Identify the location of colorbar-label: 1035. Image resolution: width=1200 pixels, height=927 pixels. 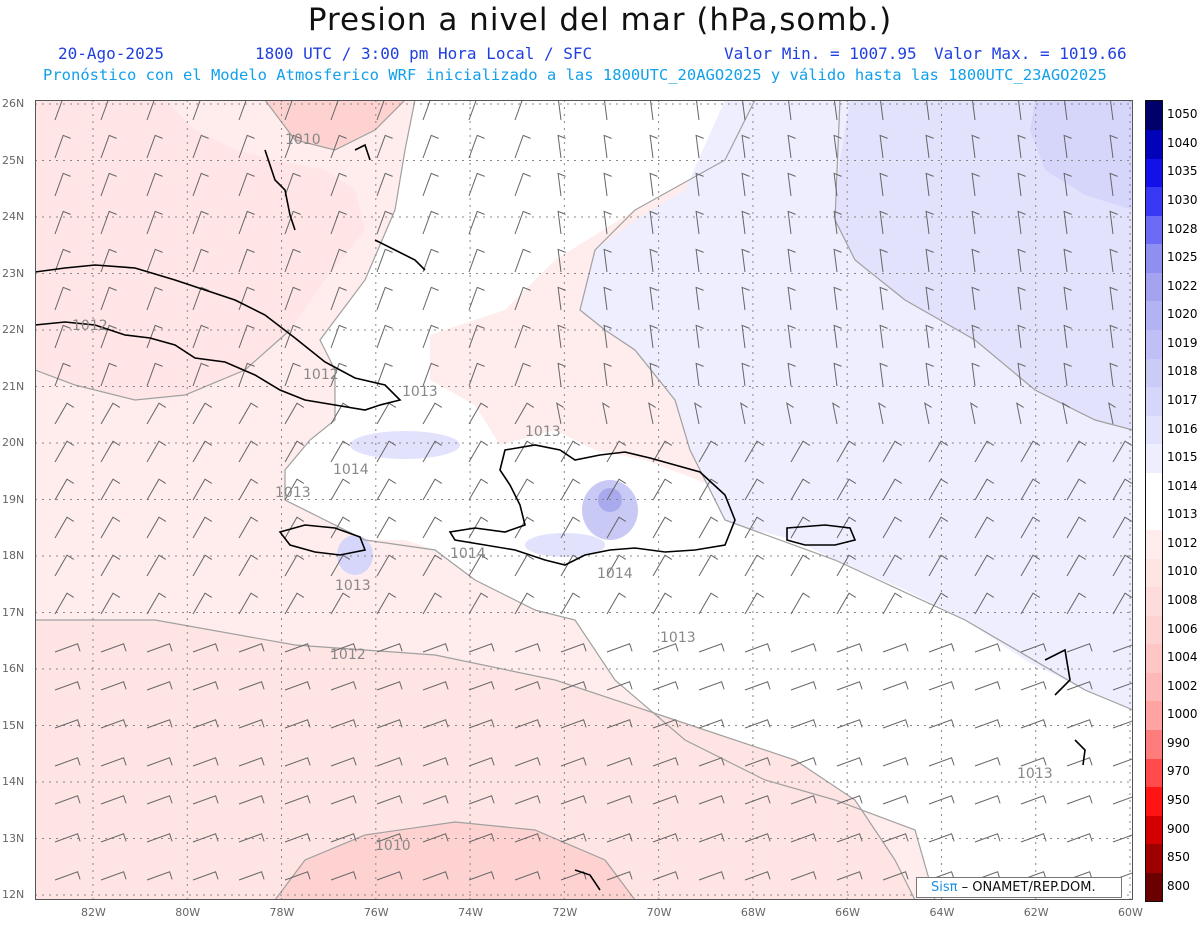
(1182, 171).